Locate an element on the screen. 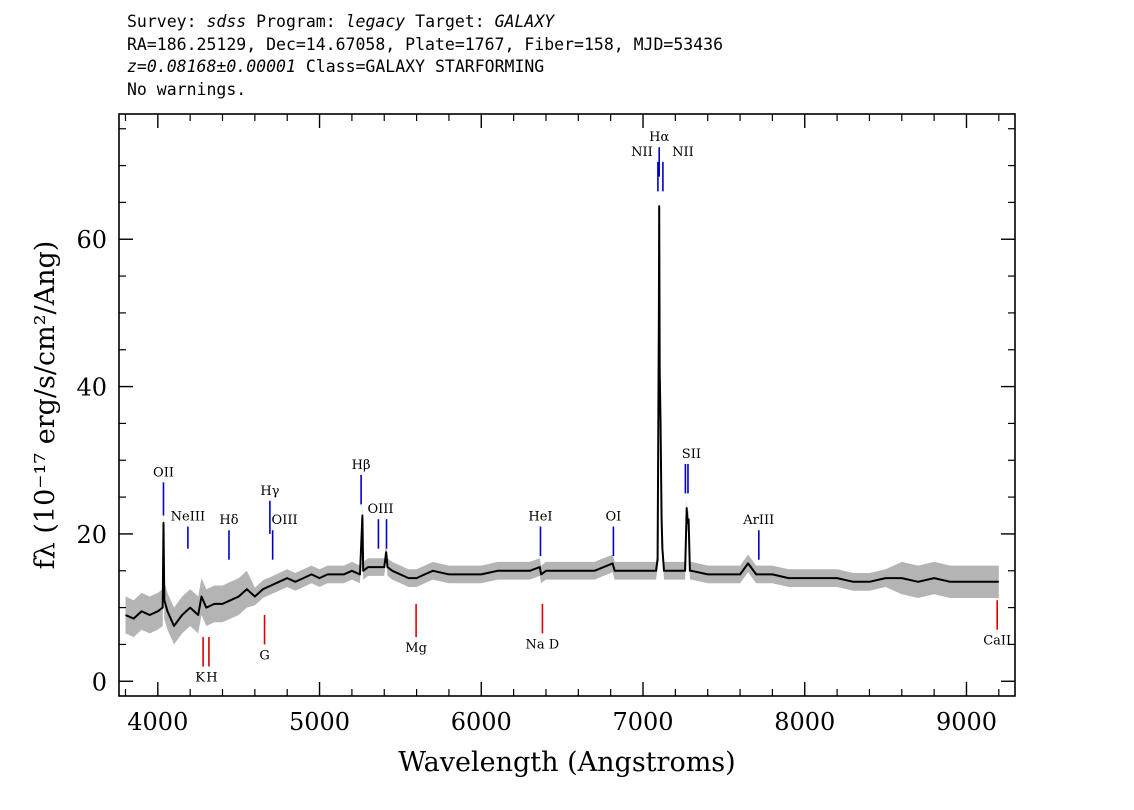 This screenshot has width=1134, height=810. emission-line-label-7: OIII is located at coordinates (380, 509).